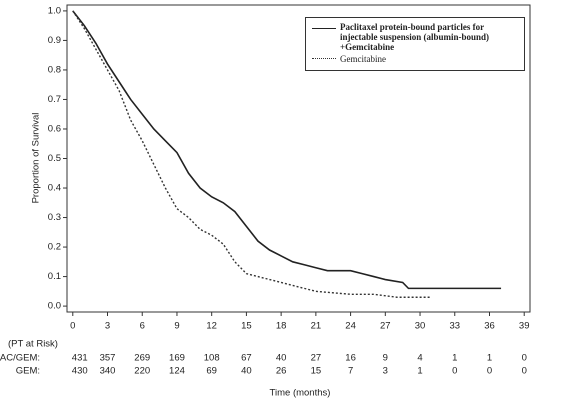 Image resolution: width=563 pixels, height=410 pixels. I want to click on at-risk-count: 69, so click(211, 371).